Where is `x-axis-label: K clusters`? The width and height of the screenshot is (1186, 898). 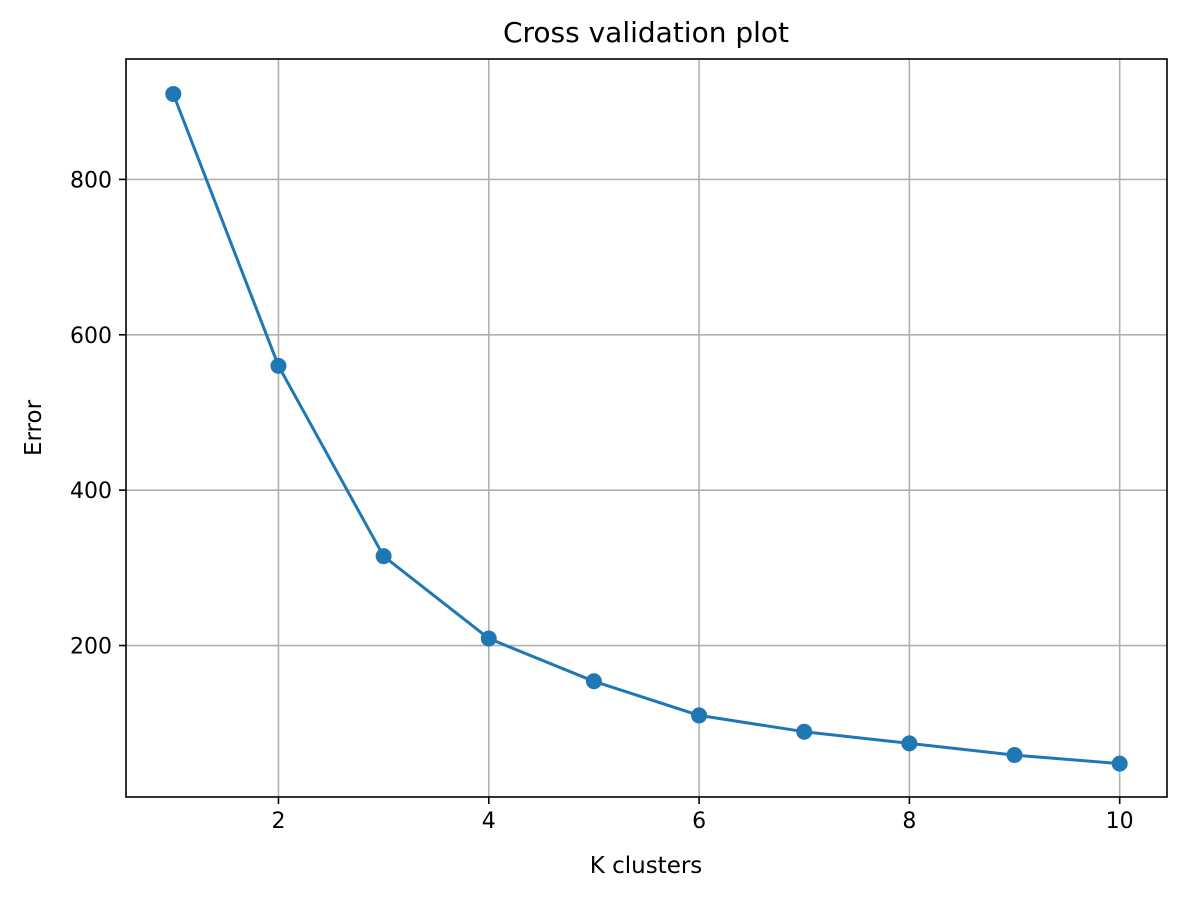 x-axis-label: K clusters is located at coordinates (646, 866).